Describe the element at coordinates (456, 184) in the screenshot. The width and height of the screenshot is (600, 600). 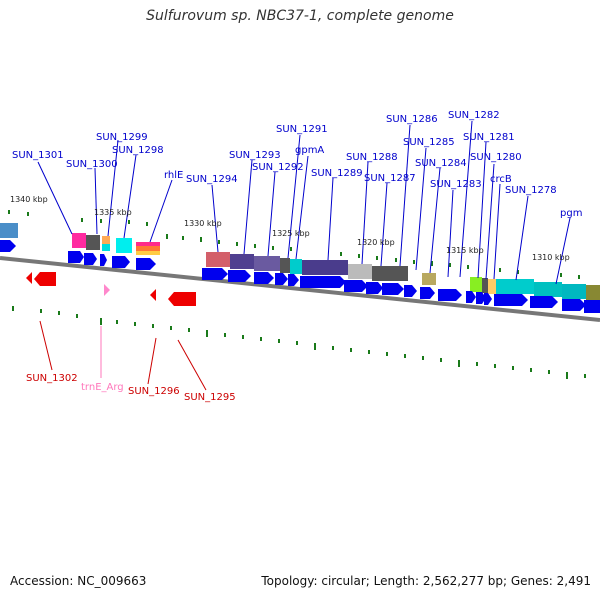
I see `gene-label: SUN_1283` at that location.